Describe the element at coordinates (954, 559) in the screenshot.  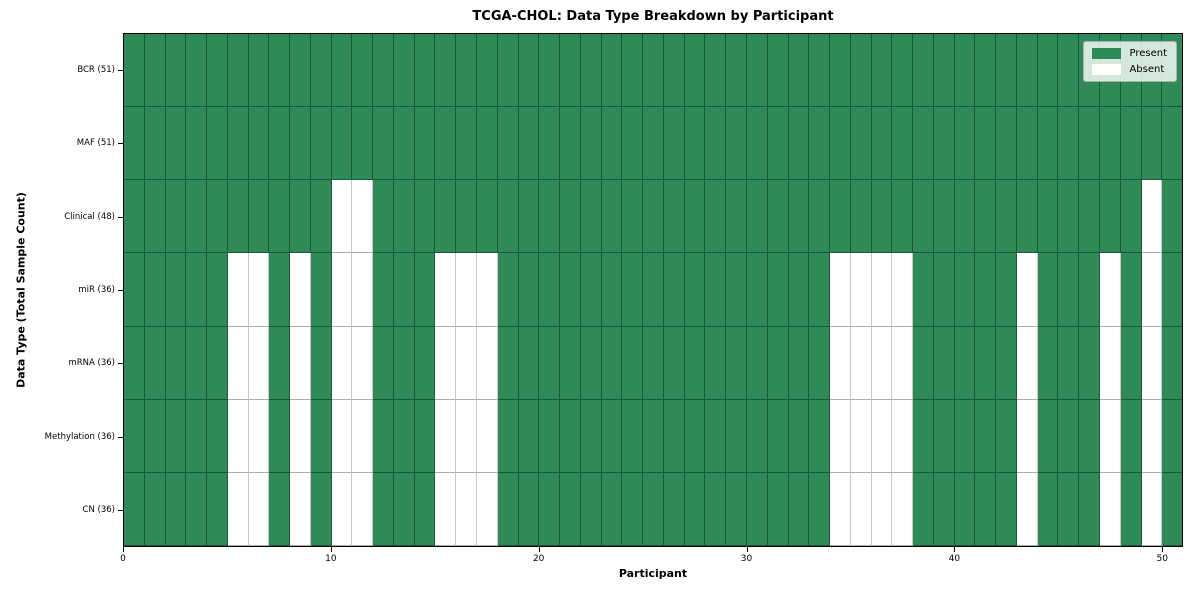
I see `x-tick-label: 40` at that location.